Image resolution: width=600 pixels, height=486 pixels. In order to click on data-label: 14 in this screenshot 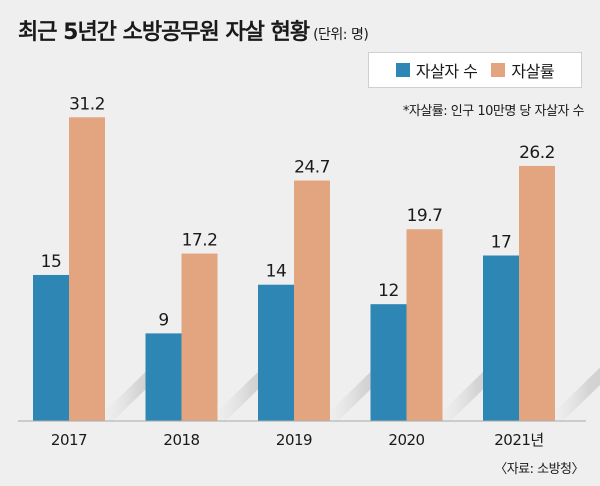, I will do `click(276, 272)`.